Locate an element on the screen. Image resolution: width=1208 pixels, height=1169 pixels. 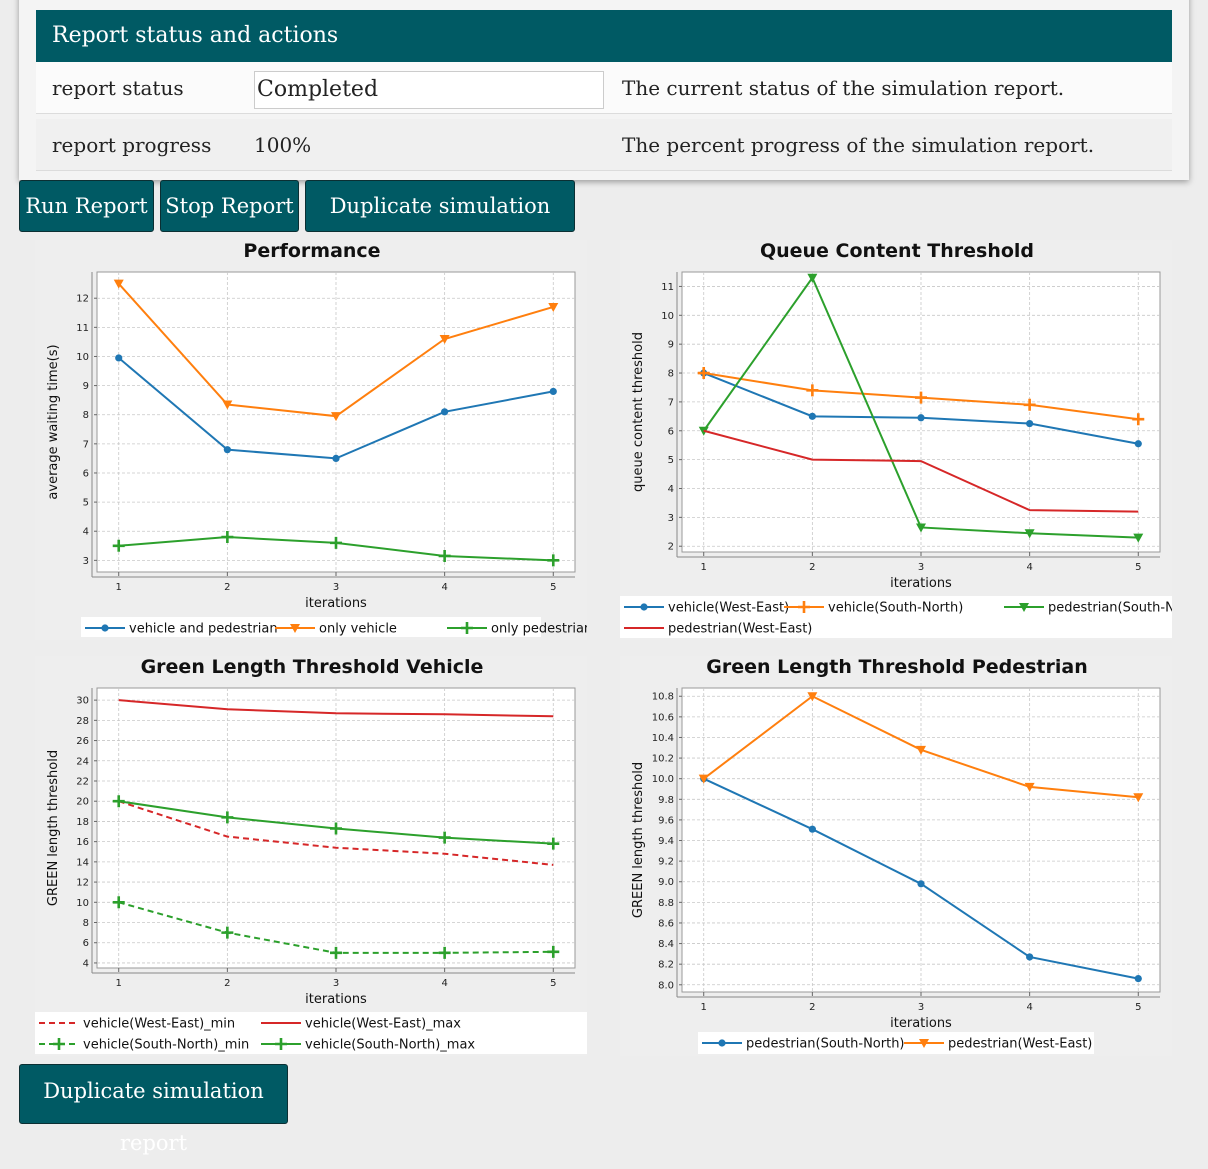
y-tick-label: 14 is located at coordinates (82, 862).